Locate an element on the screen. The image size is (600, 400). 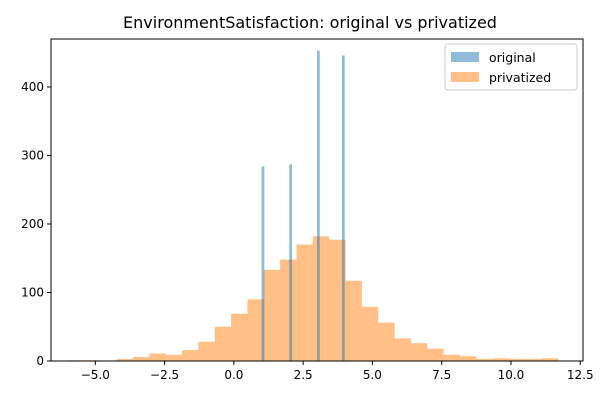
x-tick-label-6: 10.0 is located at coordinates (511, 375).